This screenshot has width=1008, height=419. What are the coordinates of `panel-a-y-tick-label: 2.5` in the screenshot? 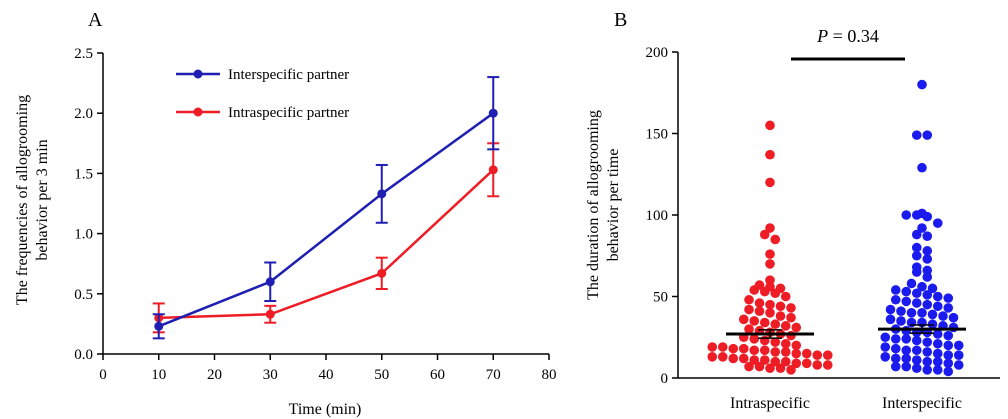 It's located at (83, 54).